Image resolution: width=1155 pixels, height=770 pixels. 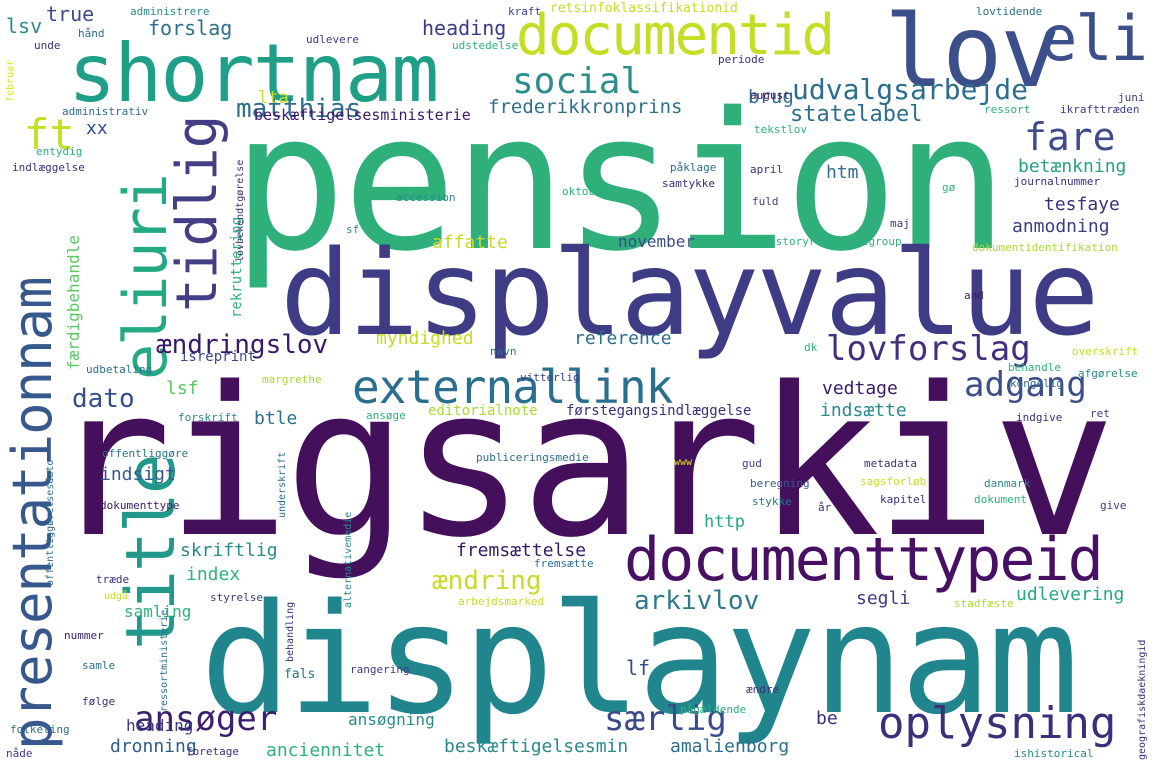 What do you see at coordinates (1142, 699) in the screenshot?
I see `word-geografiskdaekningid: geografiskdaekningid` at bounding box center [1142, 699].